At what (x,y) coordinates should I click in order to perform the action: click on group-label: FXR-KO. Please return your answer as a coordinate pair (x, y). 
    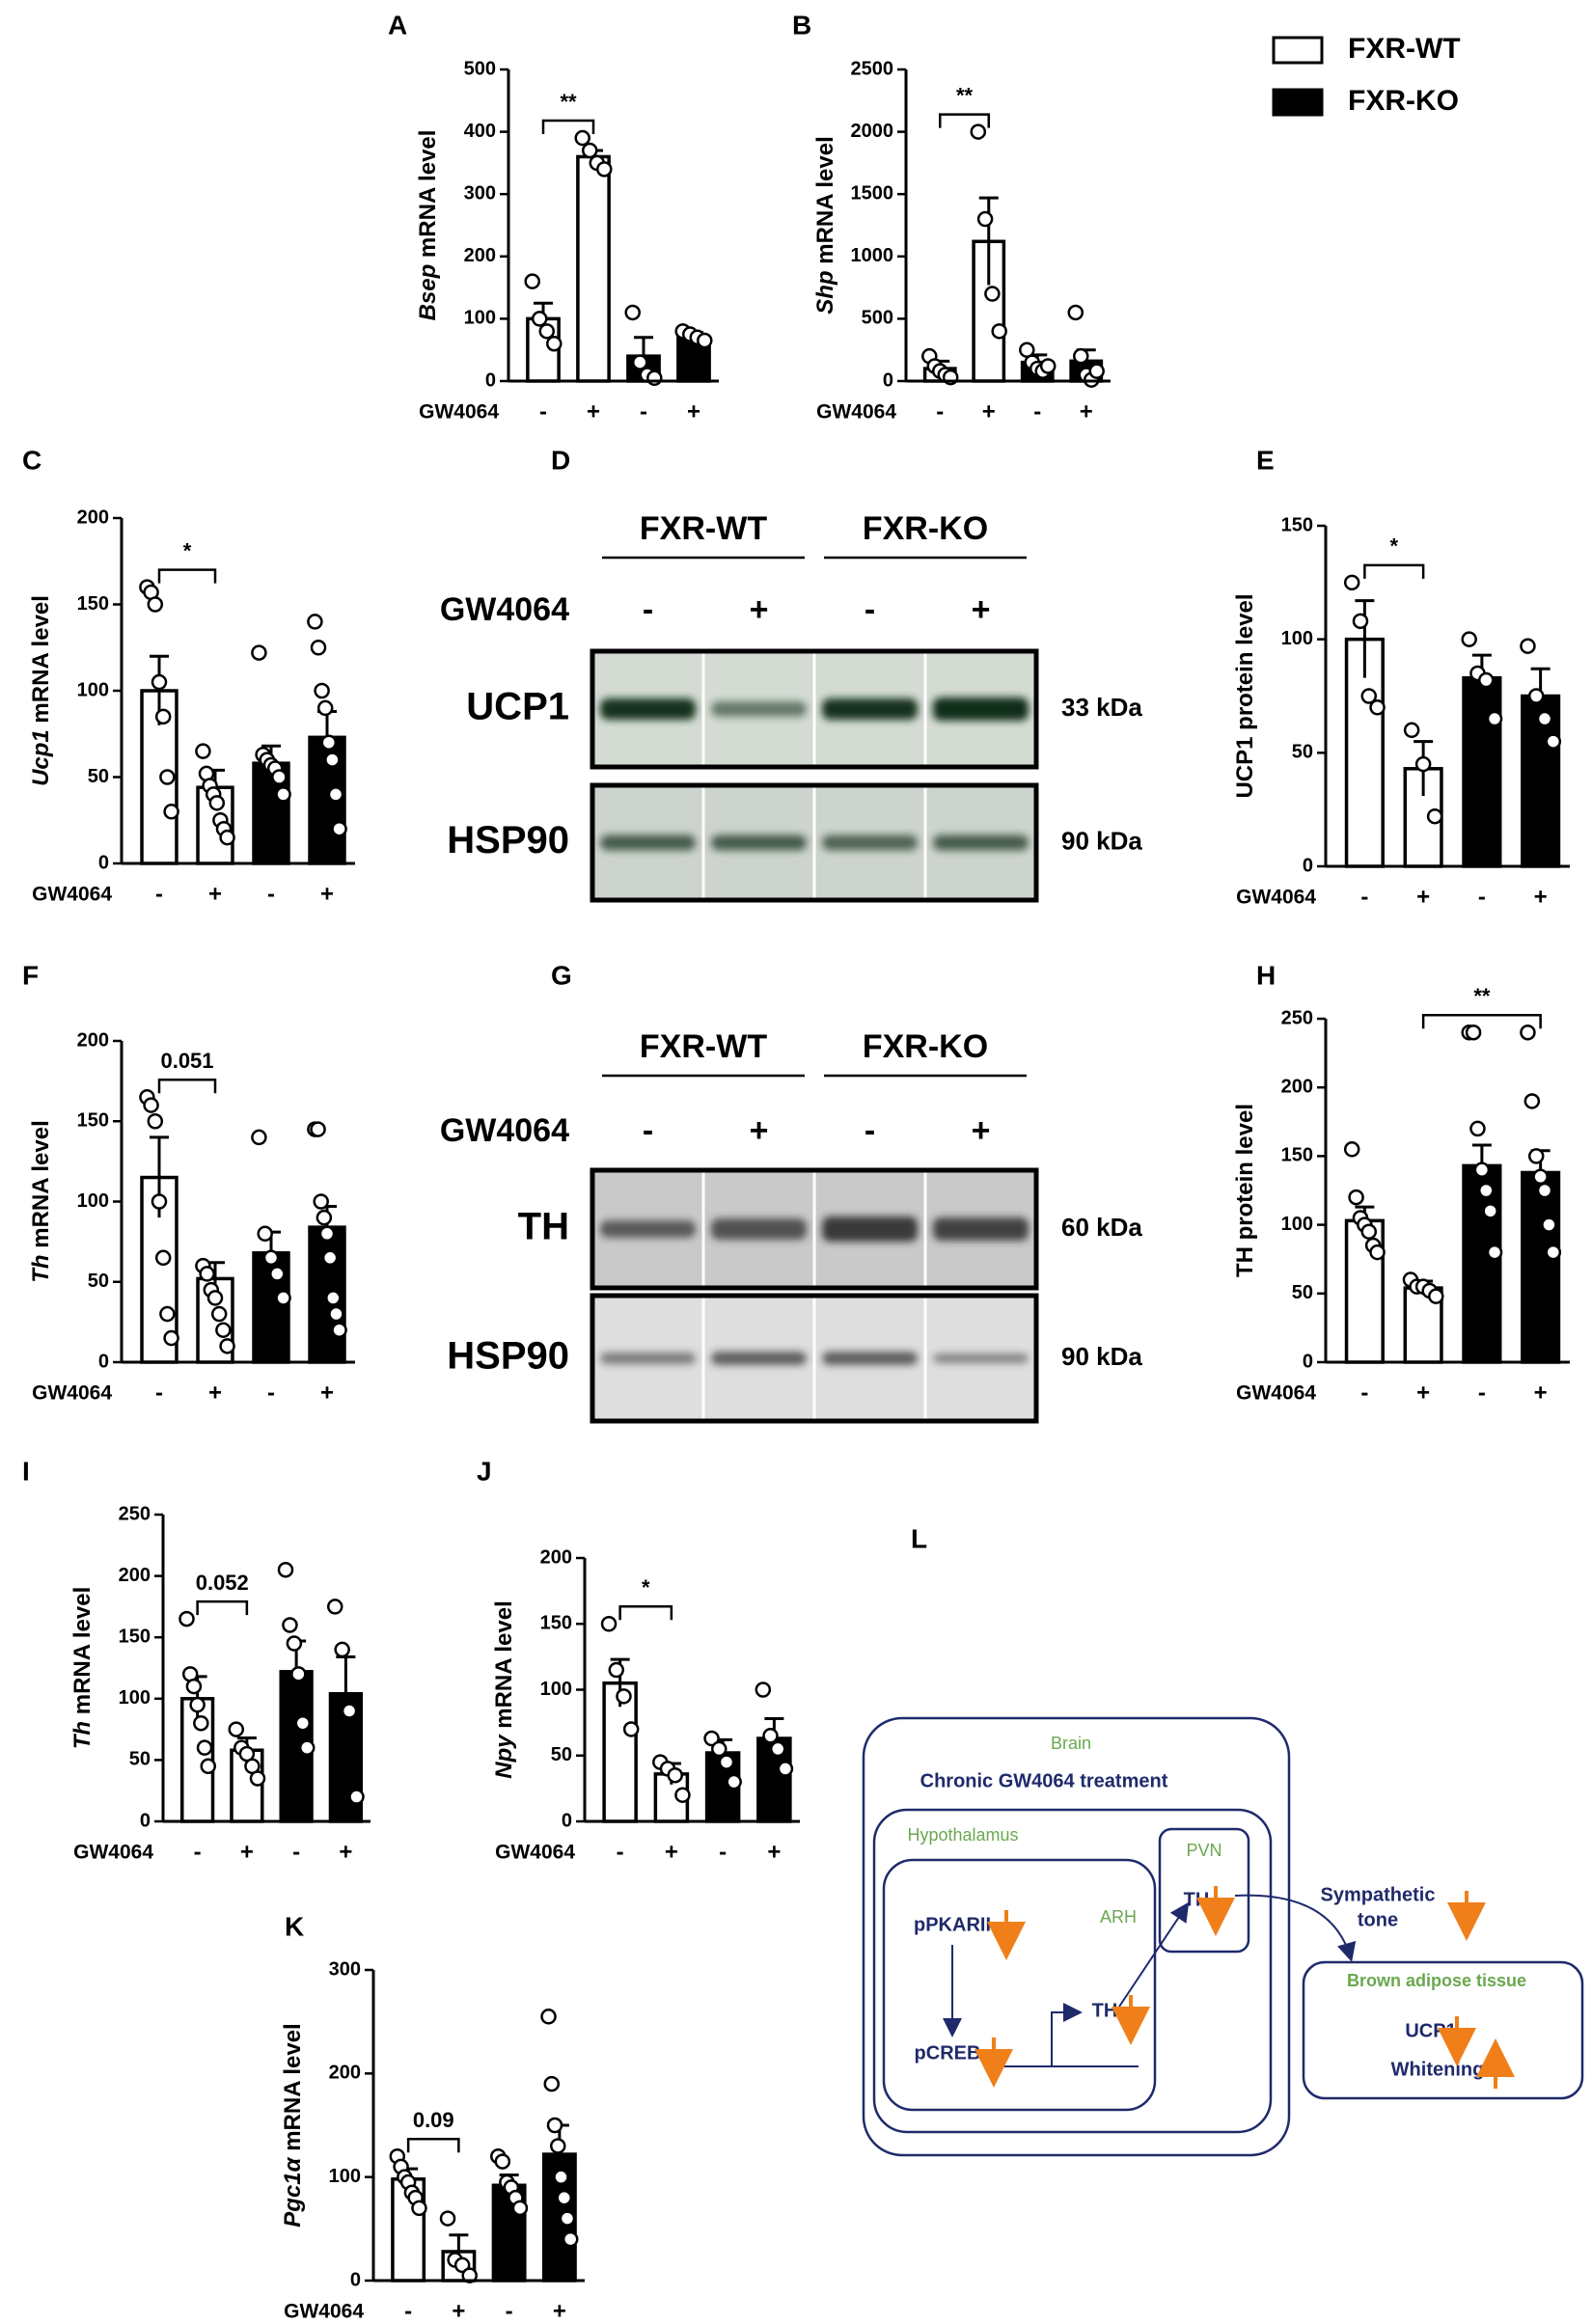
    Looking at the image, I should click on (925, 528).